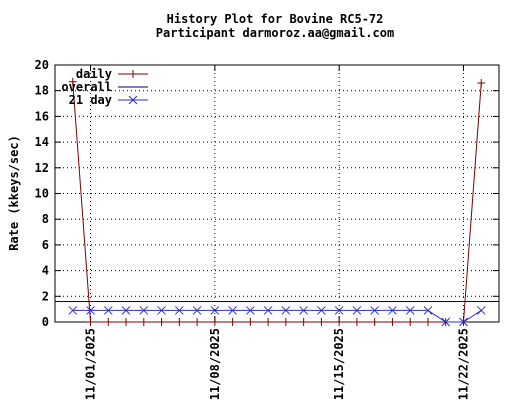  I want to click on chart-subtitle: Participant darmoroz.aa@gmail.com, so click(275, 33).